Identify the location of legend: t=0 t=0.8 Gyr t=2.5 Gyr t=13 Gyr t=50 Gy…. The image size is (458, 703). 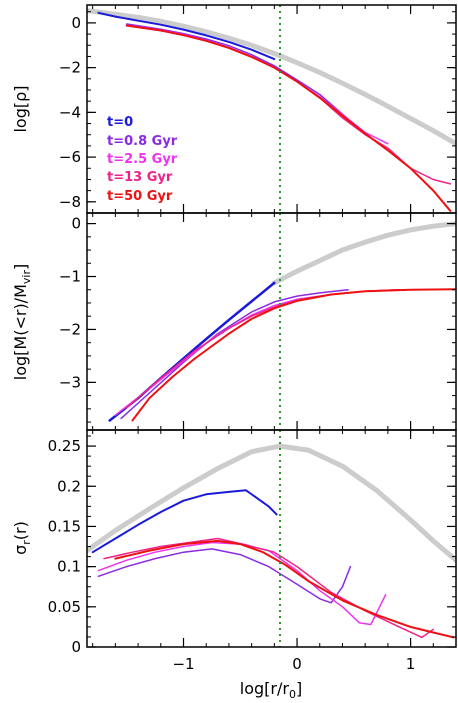
(142, 159).